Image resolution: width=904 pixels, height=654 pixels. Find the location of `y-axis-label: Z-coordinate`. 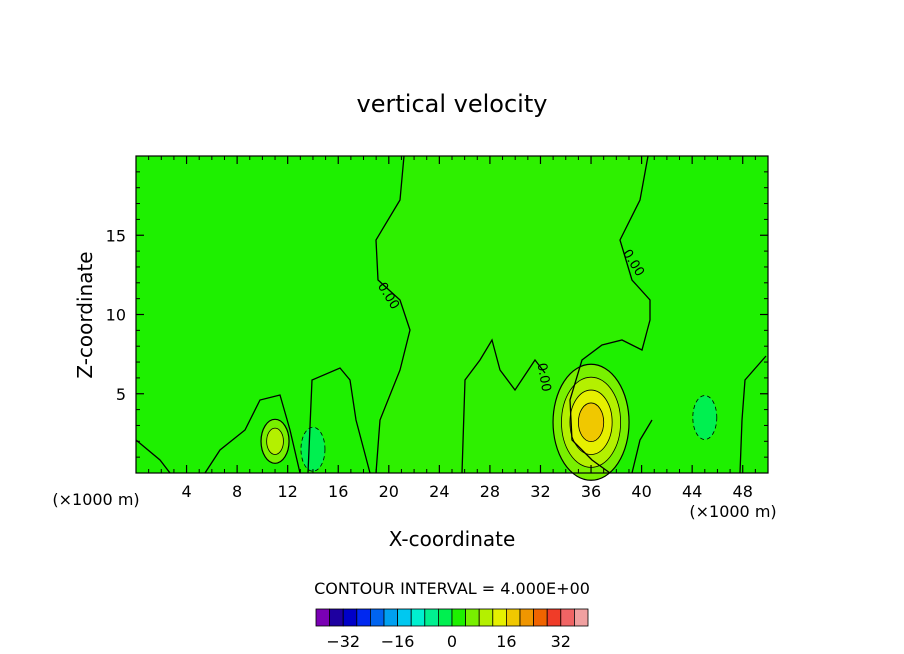

y-axis-label: Z-coordinate is located at coordinates (85, 314).